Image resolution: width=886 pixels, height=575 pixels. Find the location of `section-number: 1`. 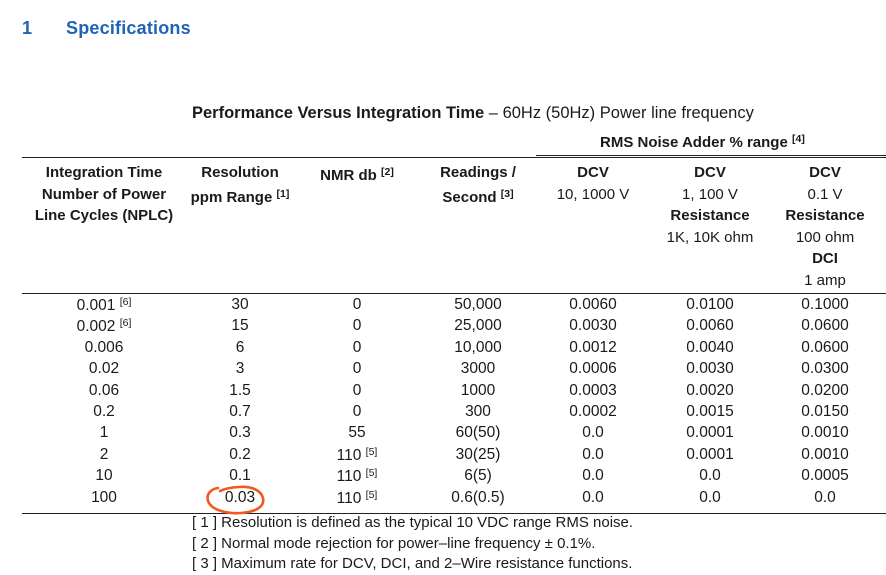

section-number: 1 is located at coordinates (27, 28).